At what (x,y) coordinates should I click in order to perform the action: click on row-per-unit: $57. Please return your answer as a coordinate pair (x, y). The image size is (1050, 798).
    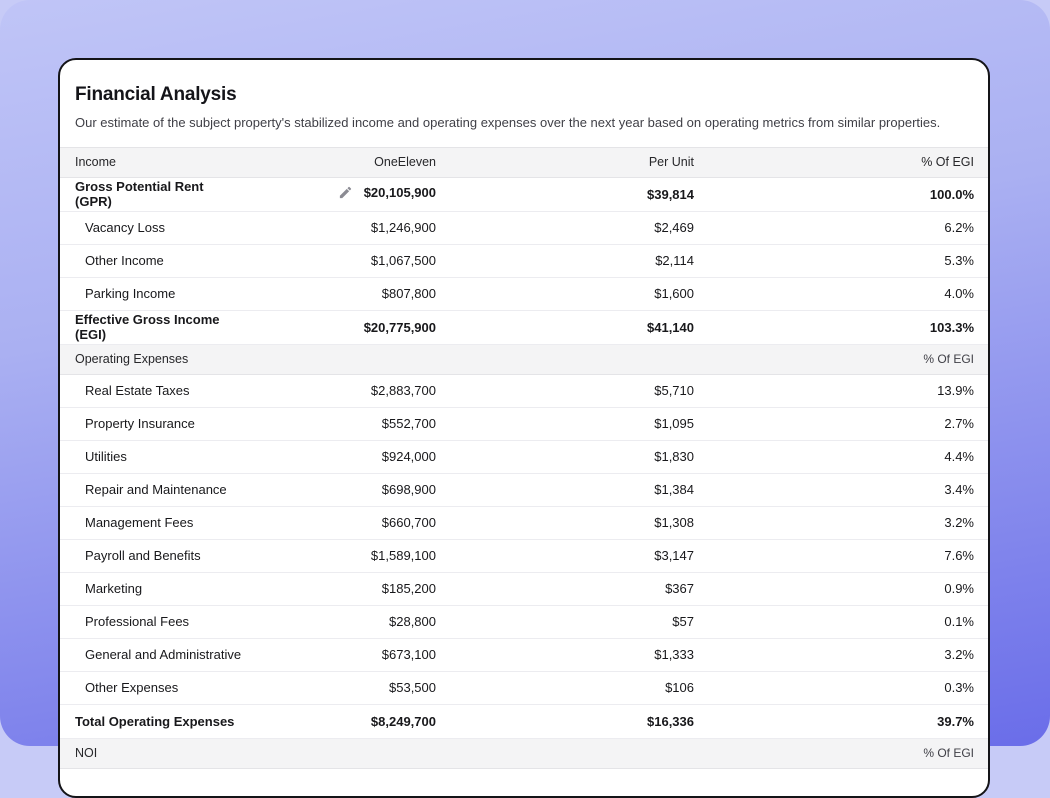
    Looking at the image, I should click on (565, 622).